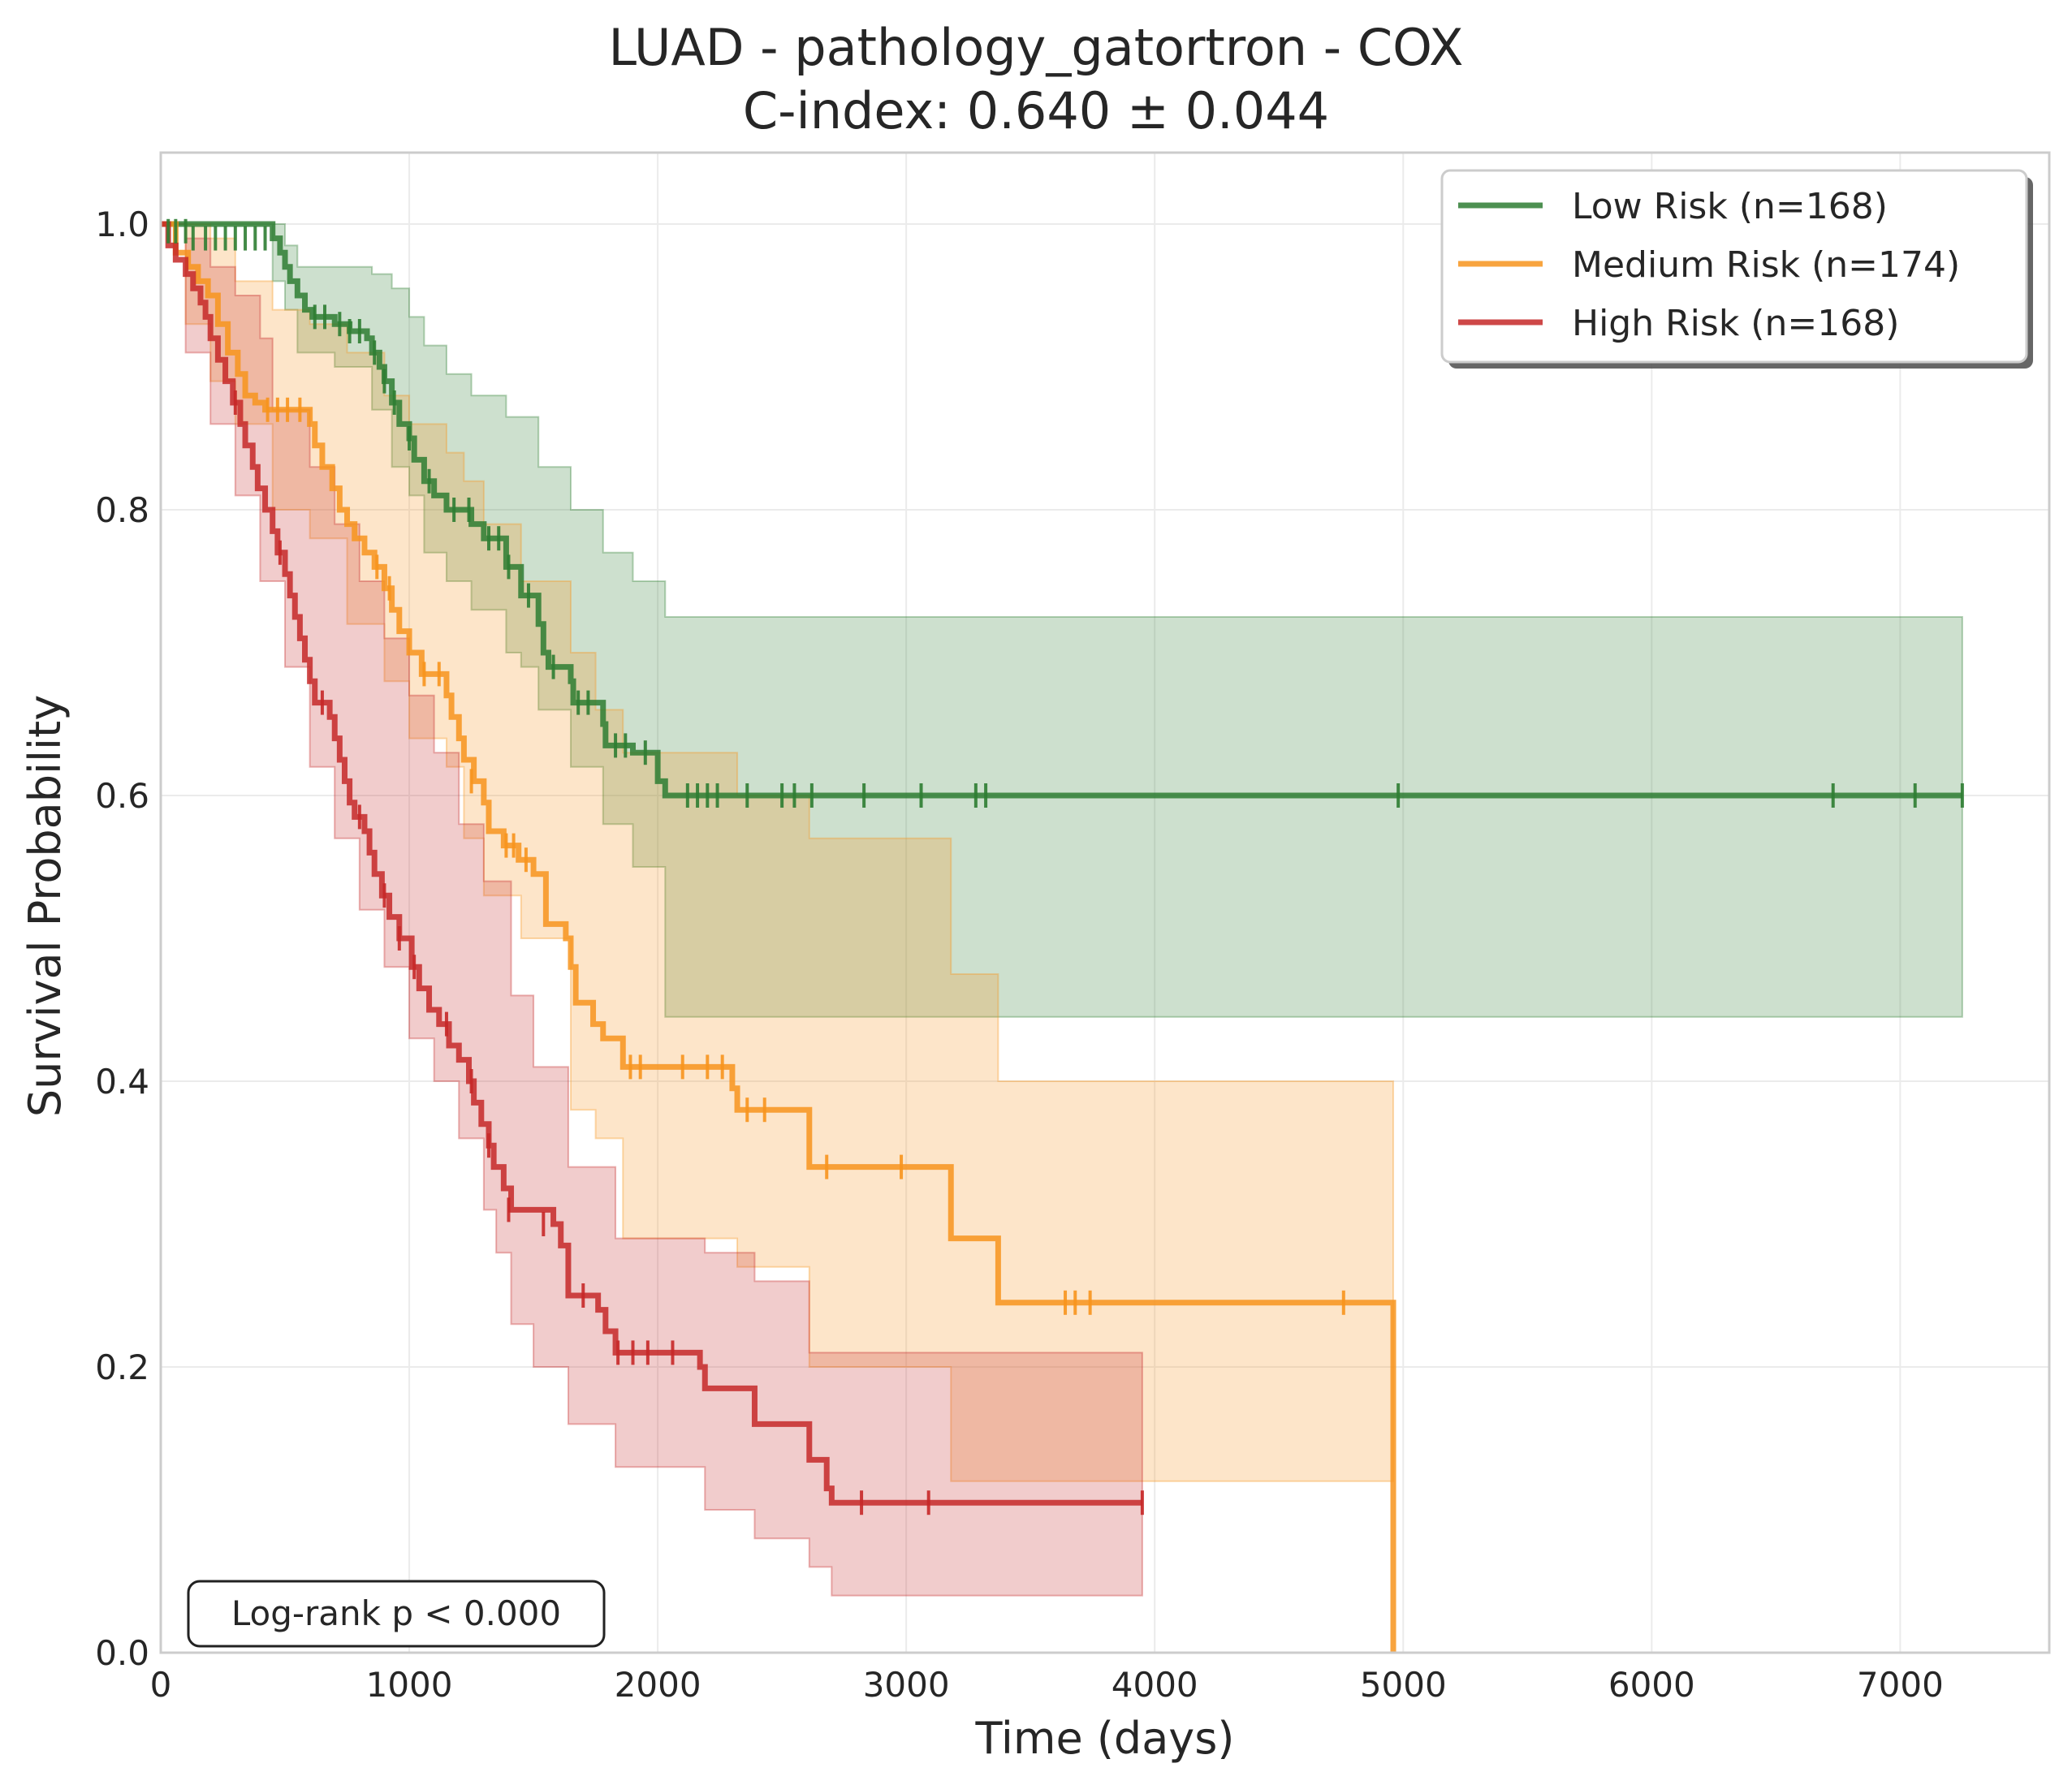  What do you see at coordinates (122, 939) in the screenshot?
I see `y-tick-labels: 0.0 0.2 0.4 0.6 0.8 1.0` at bounding box center [122, 939].